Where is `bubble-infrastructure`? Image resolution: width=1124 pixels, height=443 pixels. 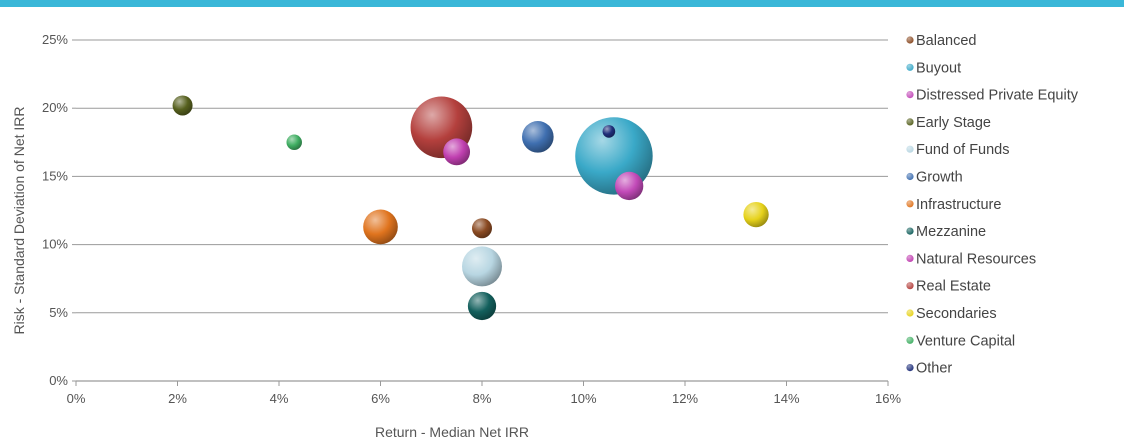 bubble-infrastructure is located at coordinates (380, 227).